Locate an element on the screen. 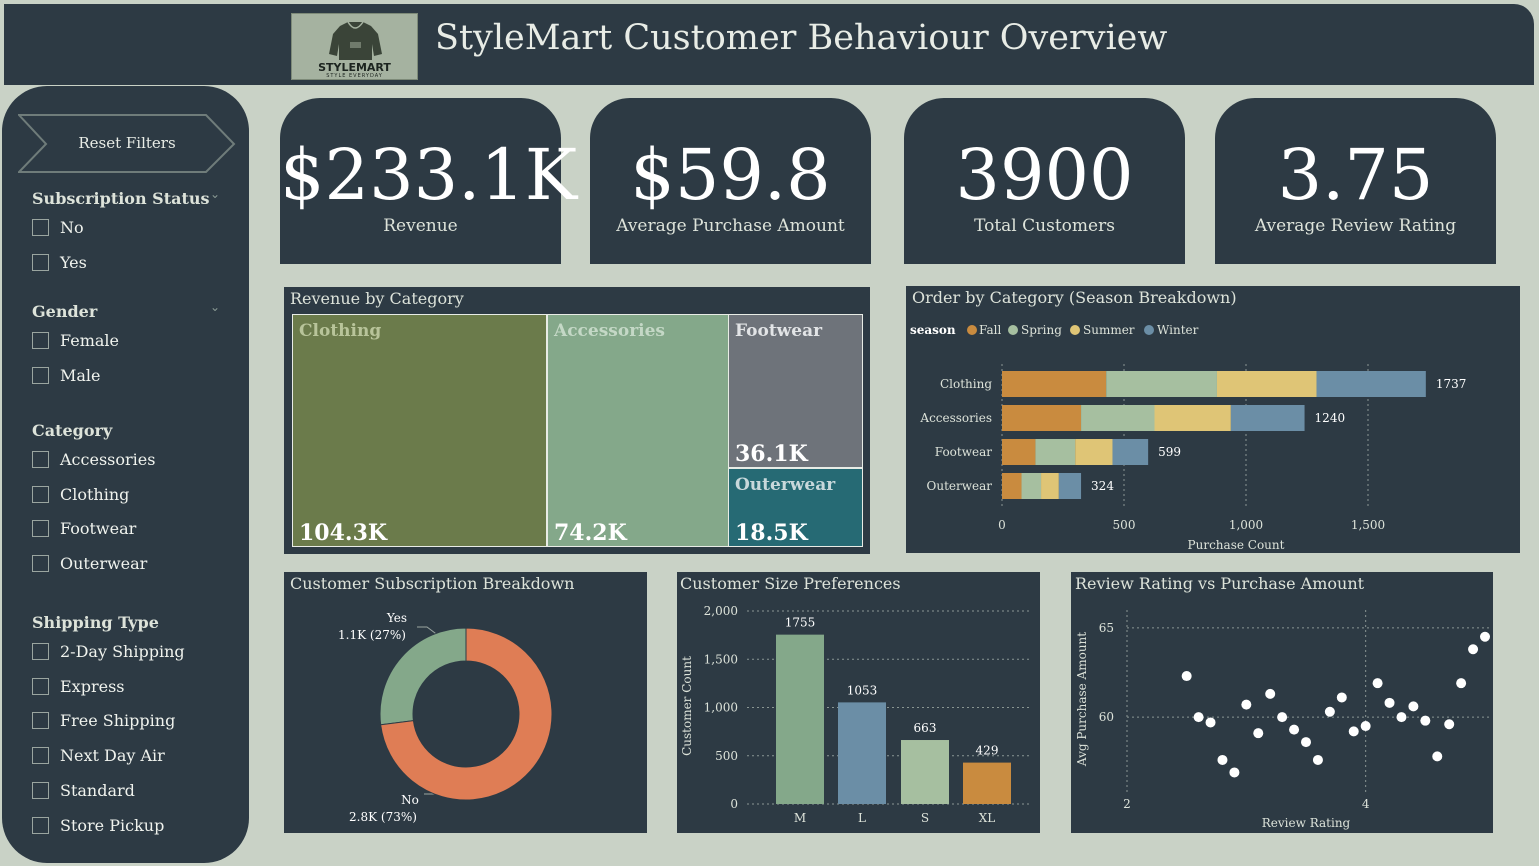 This screenshot has width=1539, height=866. dashboard-title: StyleMart Customer Behaviour Overview is located at coordinates (801, 38).